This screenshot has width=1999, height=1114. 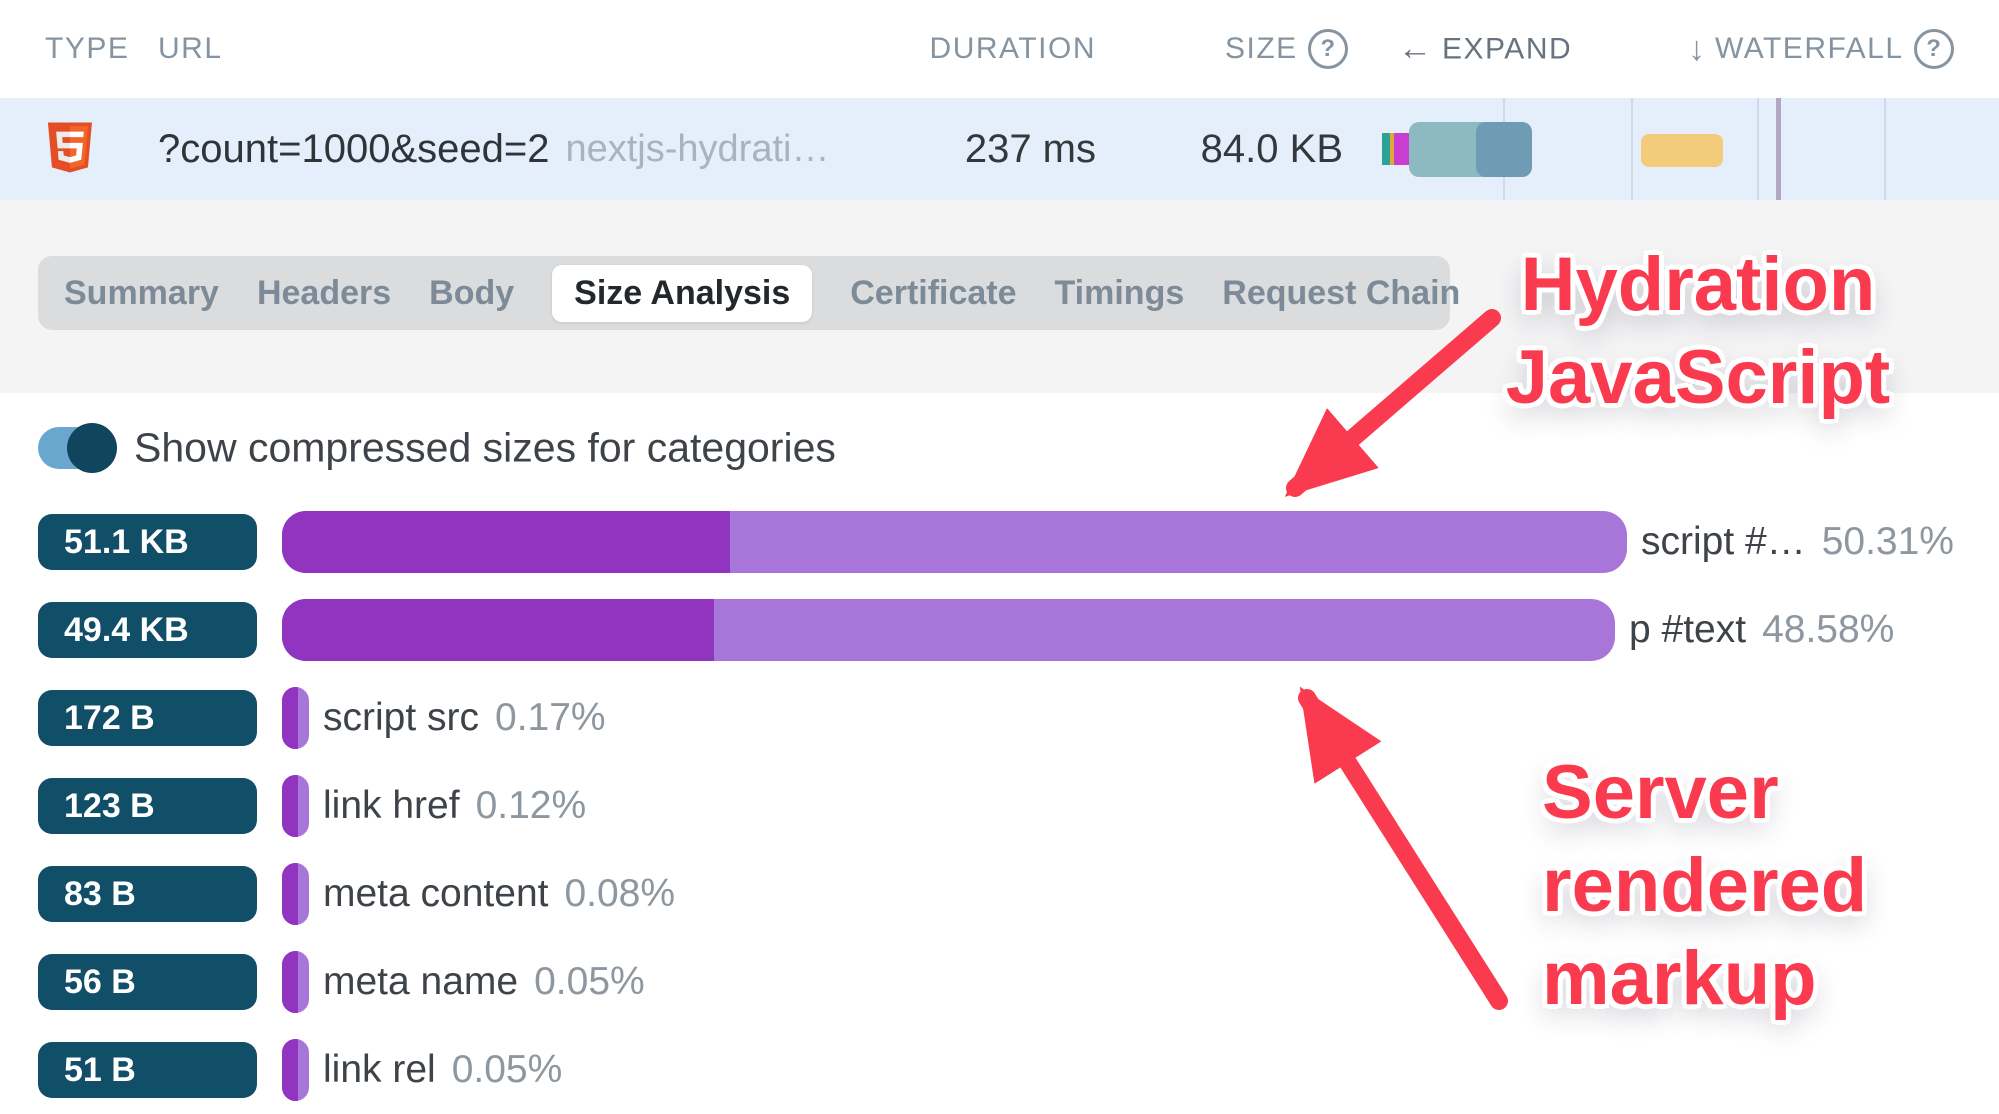 I want to click on html5-icon, so click(x=69, y=147).